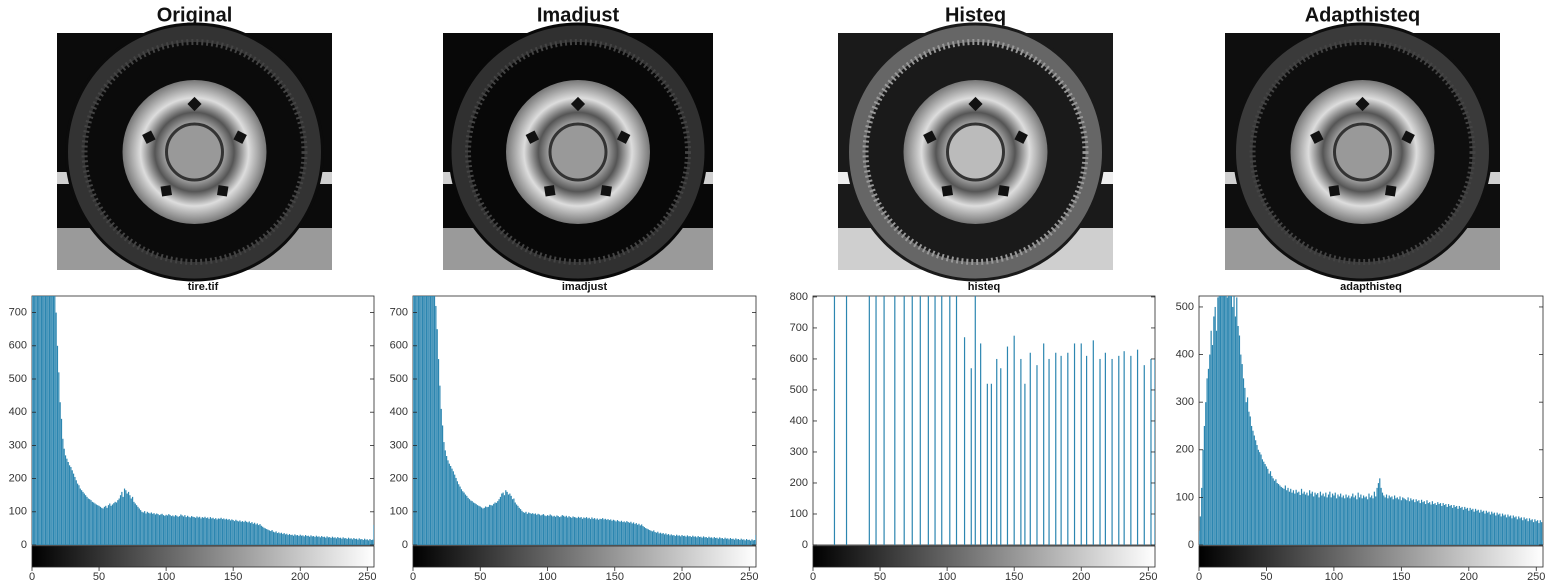 This screenshot has height=582, width=1546. I want to click on x-tick-label: 0, so click(1199, 576).